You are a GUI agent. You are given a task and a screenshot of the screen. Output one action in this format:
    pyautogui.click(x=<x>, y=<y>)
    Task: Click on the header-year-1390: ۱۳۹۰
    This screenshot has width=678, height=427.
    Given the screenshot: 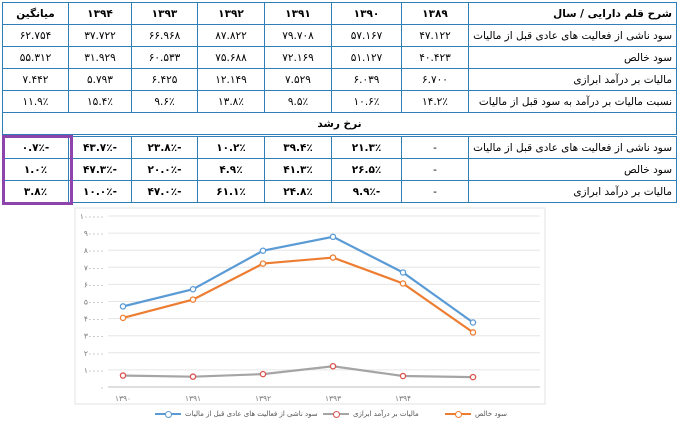 What is the action you would take?
    pyautogui.click(x=366, y=13)
    